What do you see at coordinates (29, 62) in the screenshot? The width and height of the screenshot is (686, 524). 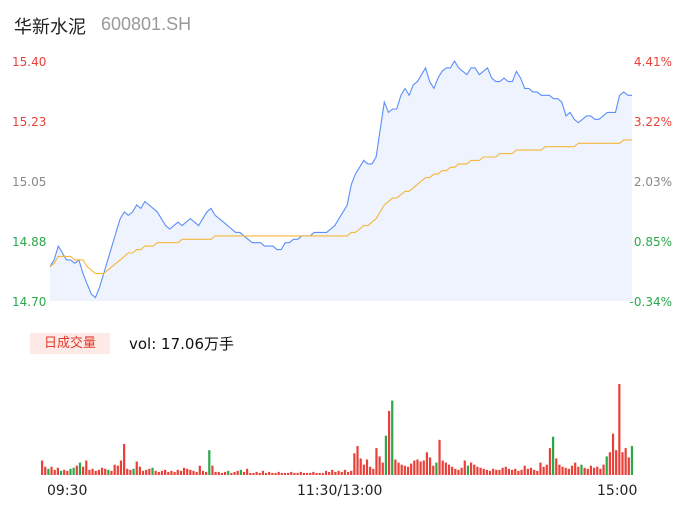 I see `y-tick-left-0: 15.40` at bounding box center [29, 62].